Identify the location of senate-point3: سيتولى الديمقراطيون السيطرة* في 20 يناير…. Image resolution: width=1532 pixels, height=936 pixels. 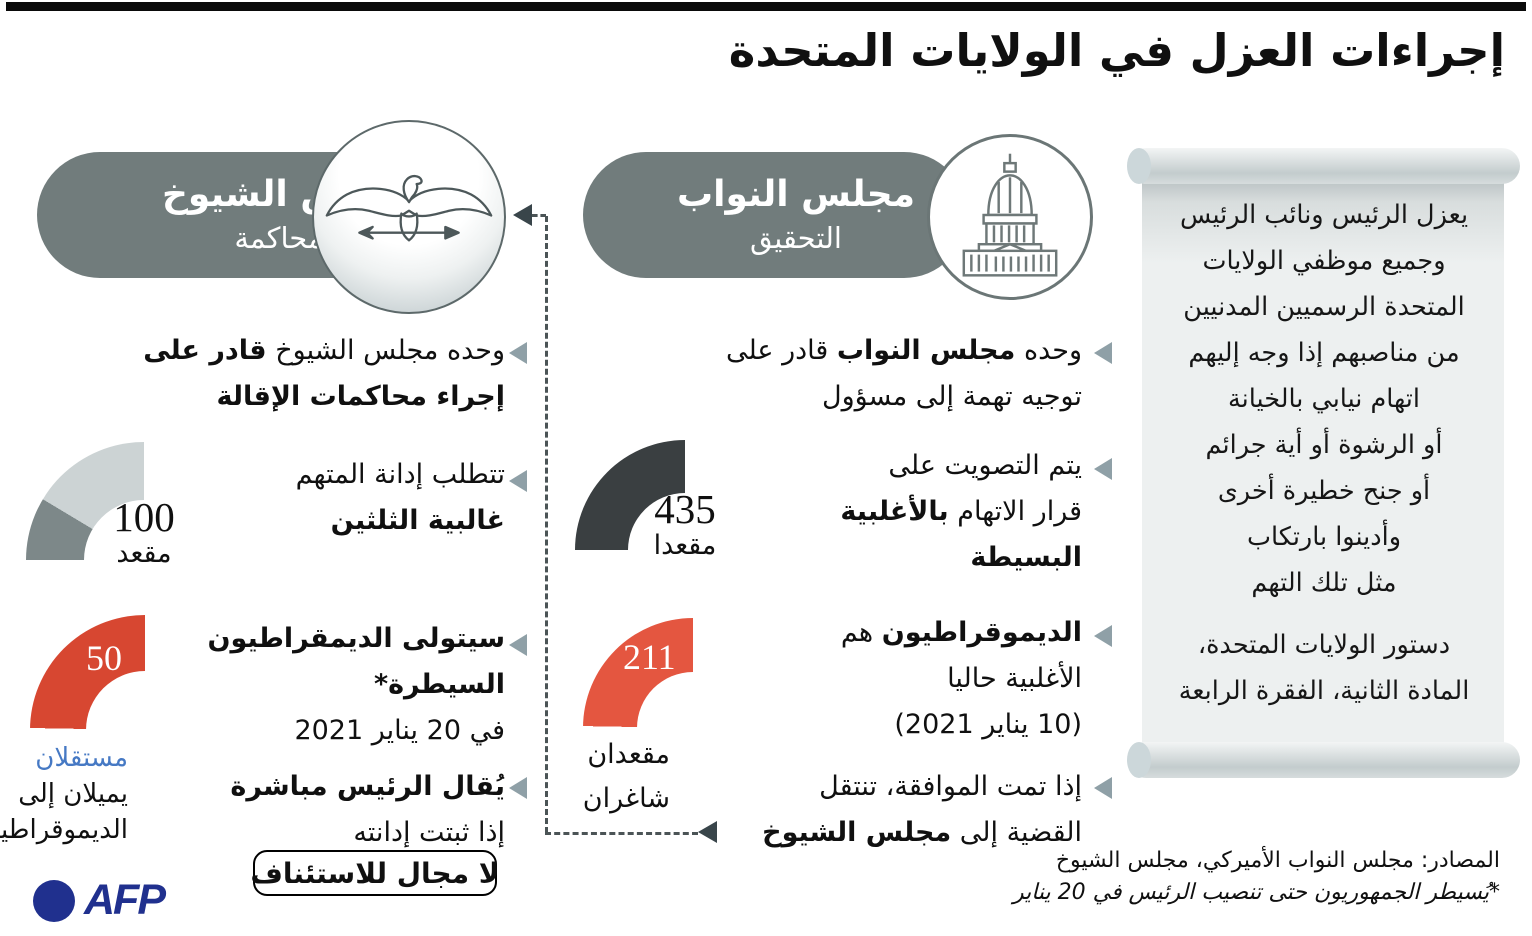
(356, 684).